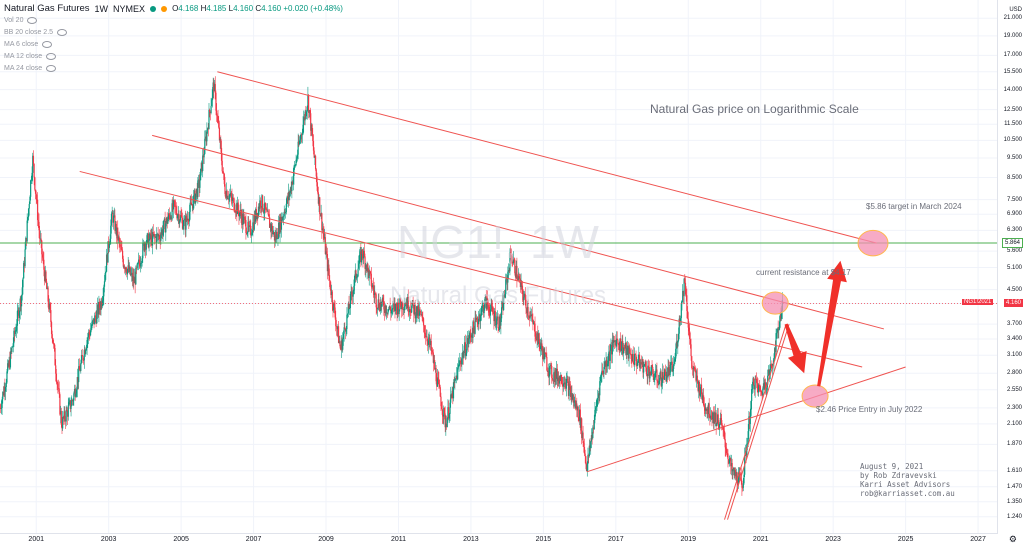 The width and height of the screenshot is (1024, 548). I want to click on delay-status-dot, so click(164, 8).